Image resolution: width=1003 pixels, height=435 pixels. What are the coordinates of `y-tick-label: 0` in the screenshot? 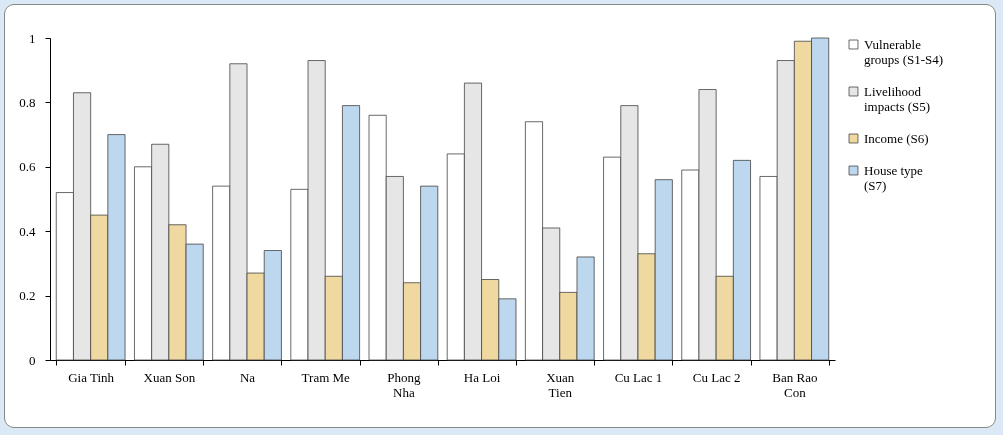 It's located at (32, 360).